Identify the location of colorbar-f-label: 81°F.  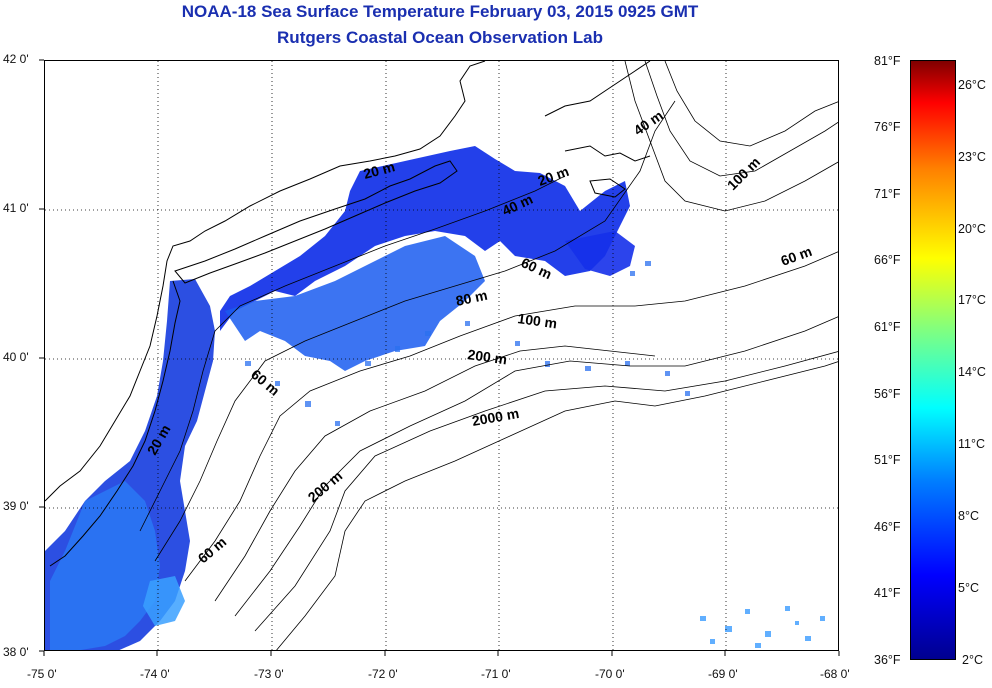
(887, 61).